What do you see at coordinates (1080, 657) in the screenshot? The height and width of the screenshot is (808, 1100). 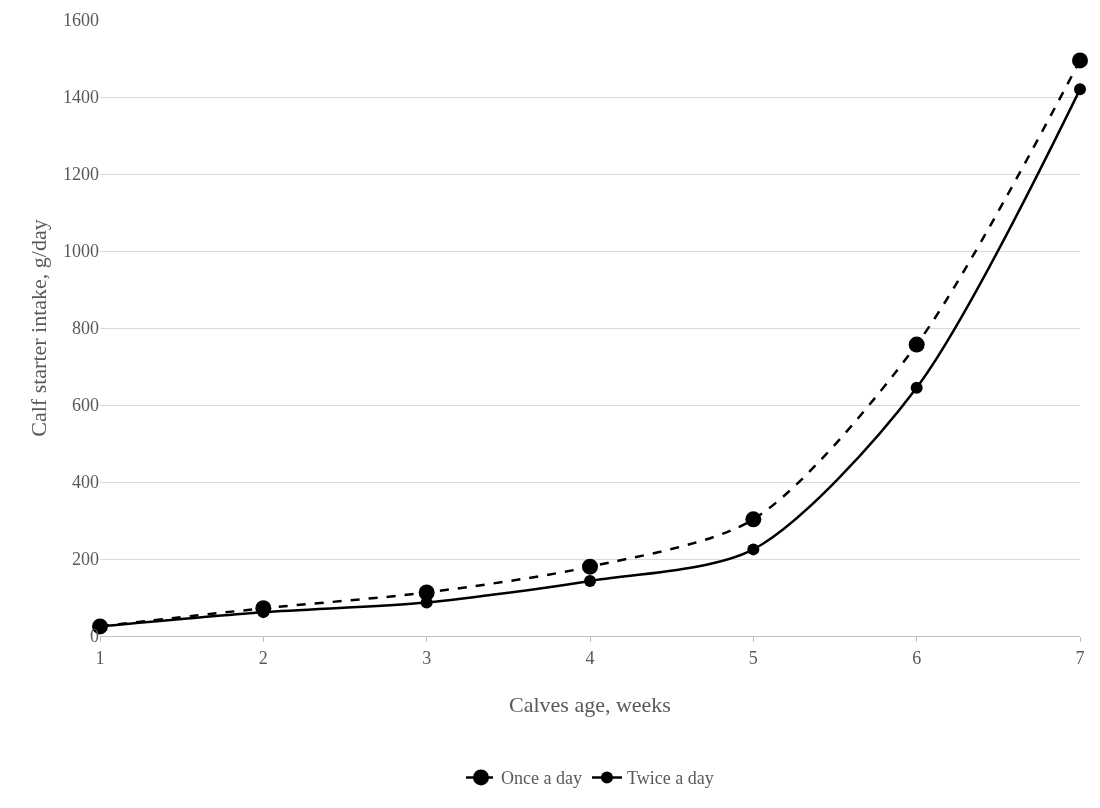 I see `x-tick-label: 7` at bounding box center [1080, 657].